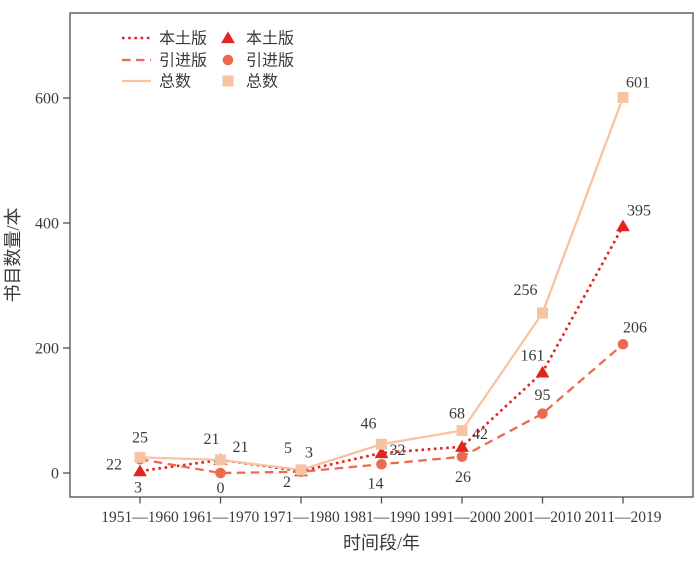 The image size is (700, 563). What do you see at coordinates (114, 464) in the screenshot?
I see `data-label: 22` at bounding box center [114, 464].